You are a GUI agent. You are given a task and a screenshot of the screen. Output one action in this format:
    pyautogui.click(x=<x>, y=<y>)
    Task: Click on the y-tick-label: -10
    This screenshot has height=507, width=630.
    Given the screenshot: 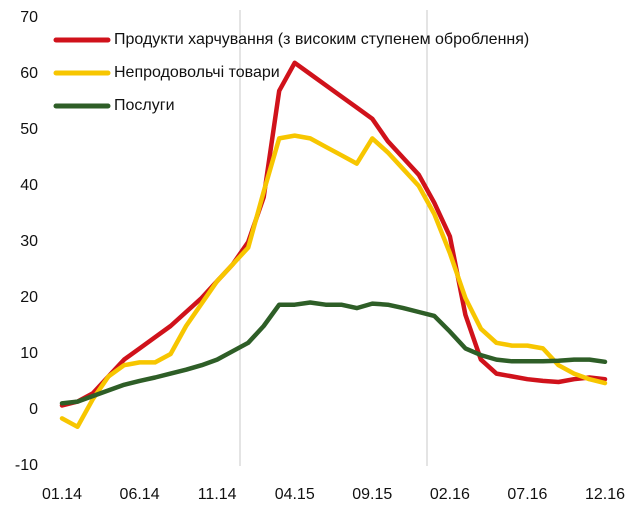 What is the action you would take?
    pyautogui.click(x=26, y=465)
    